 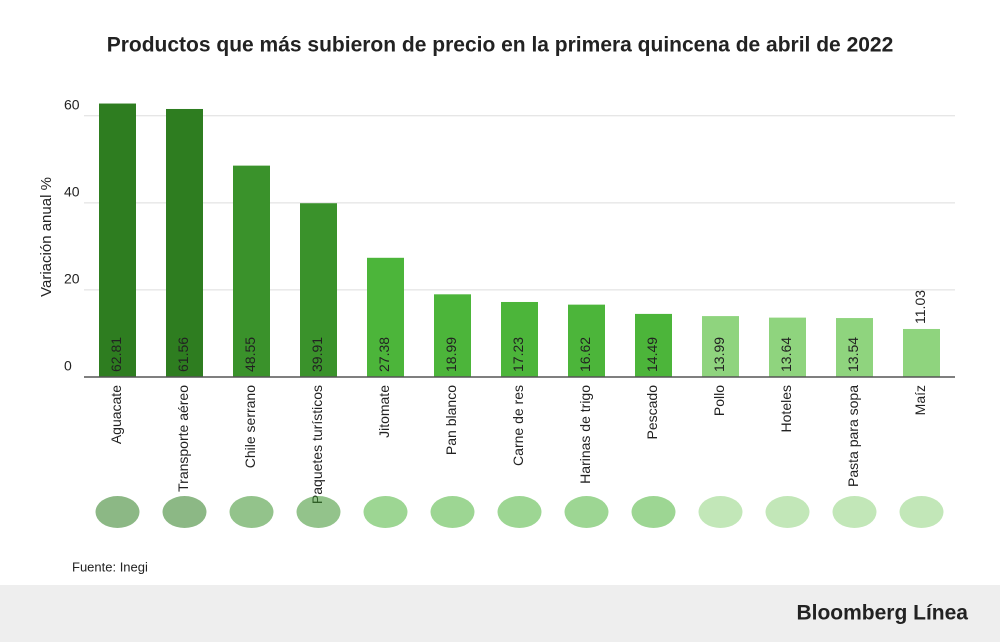 What do you see at coordinates (116, 414) in the screenshot?
I see `x-tick-label: Aguacate` at bounding box center [116, 414].